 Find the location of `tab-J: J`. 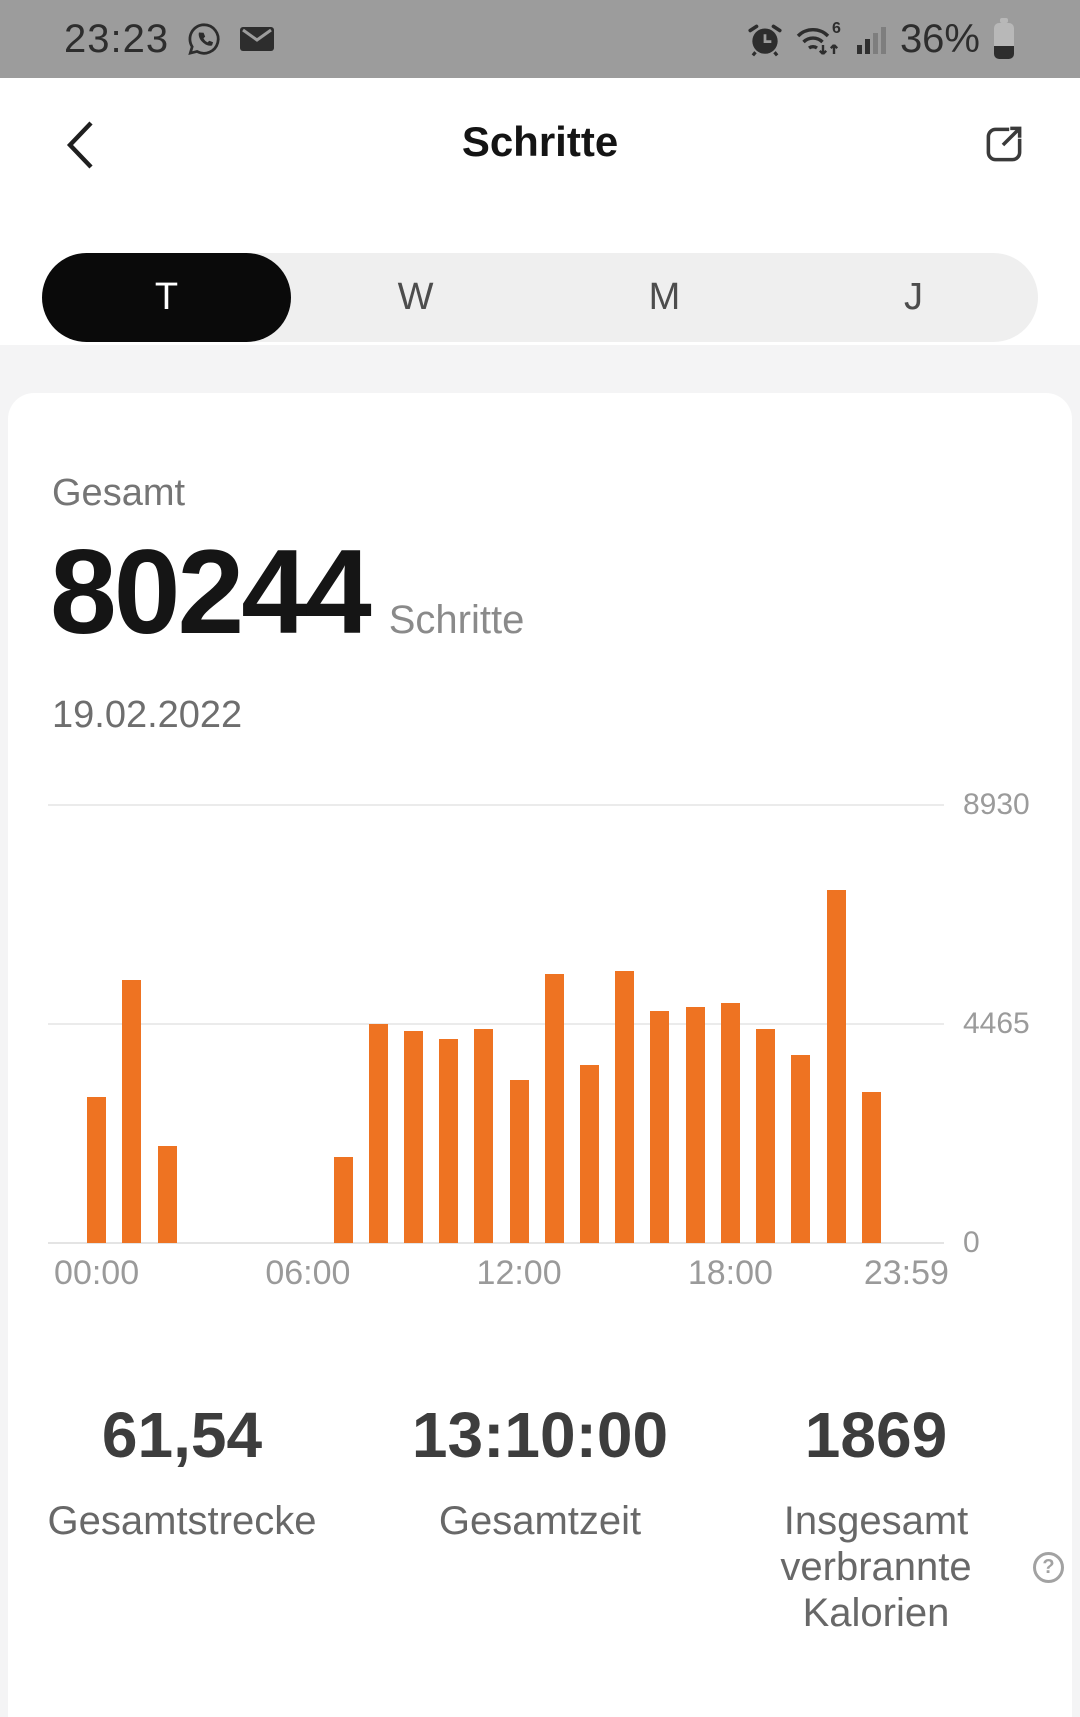

tab-J: J is located at coordinates (913, 297).